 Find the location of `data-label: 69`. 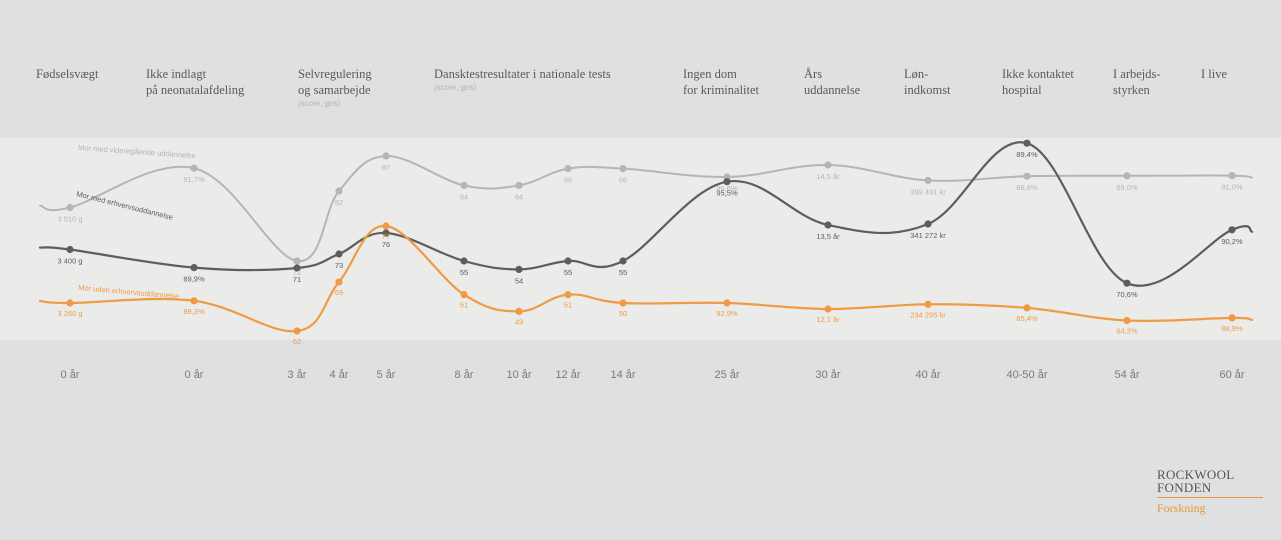

data-label: 69 is located at coordinates (339, 292).